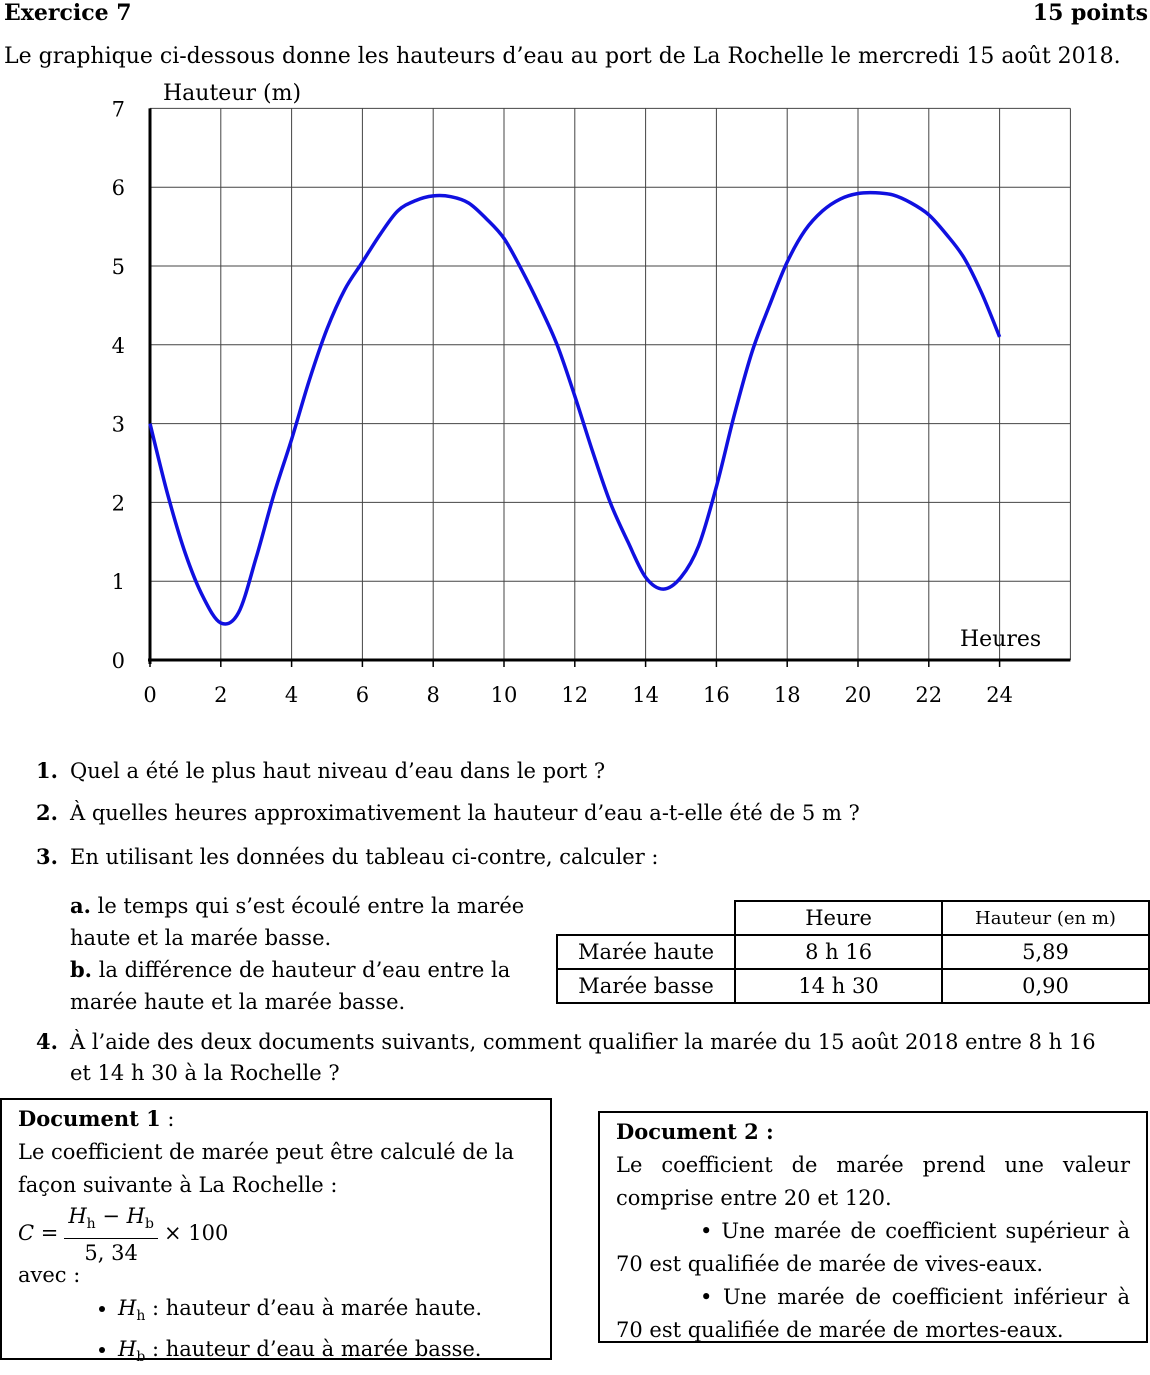  Describe the element at coordinates (220, 695) in the screenshot. I see `x-tick-label: 2` at that location.